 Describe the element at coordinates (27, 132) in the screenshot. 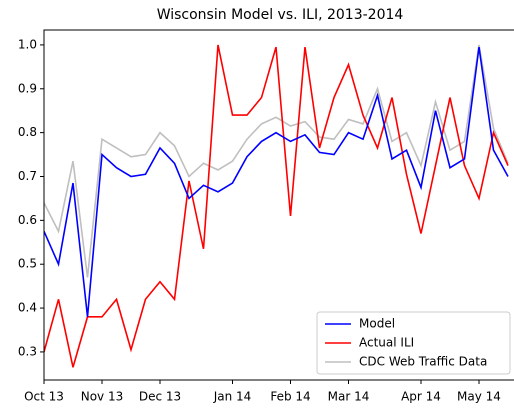

I see `y-tick-label: 0.8` at that location.